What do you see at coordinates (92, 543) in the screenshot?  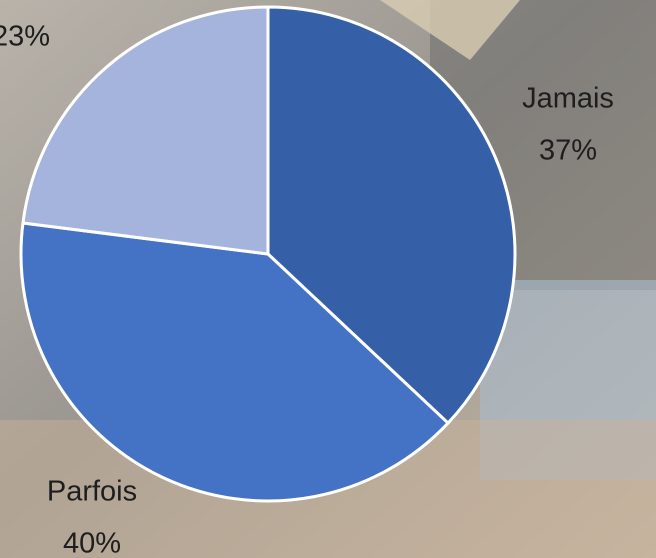 I see `value-label: 40%` at bounding box center [92, 543].